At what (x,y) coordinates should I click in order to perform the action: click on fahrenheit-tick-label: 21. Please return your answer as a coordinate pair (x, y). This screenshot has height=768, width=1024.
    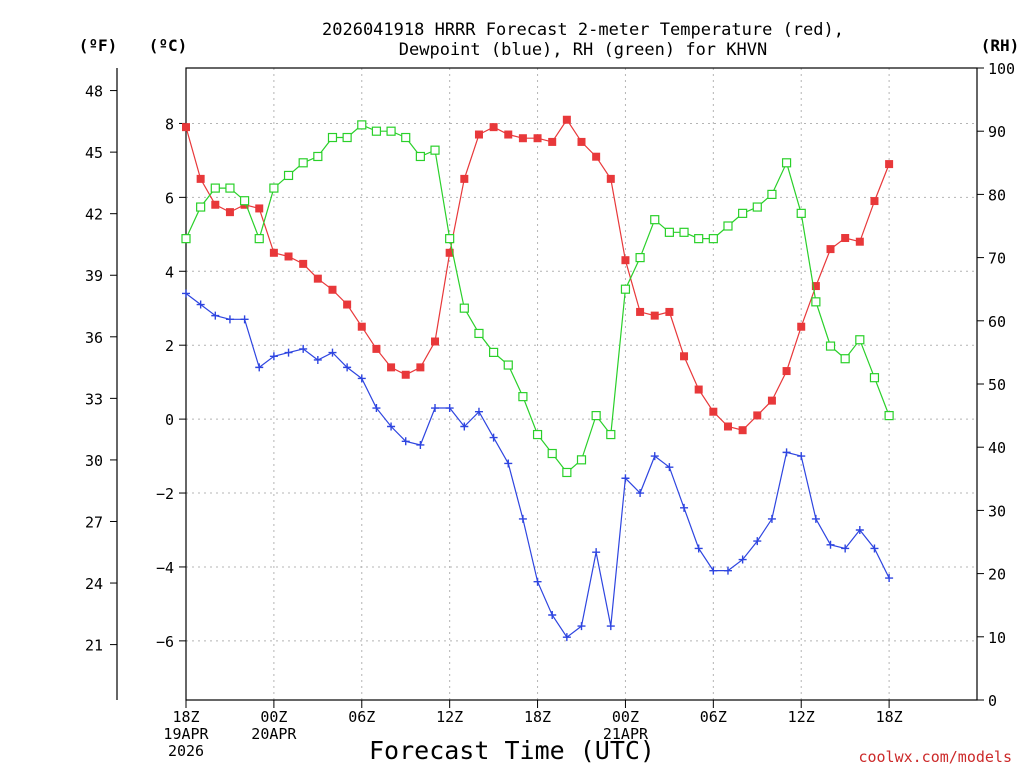
    Looking at the image, I should click on (94, 646).